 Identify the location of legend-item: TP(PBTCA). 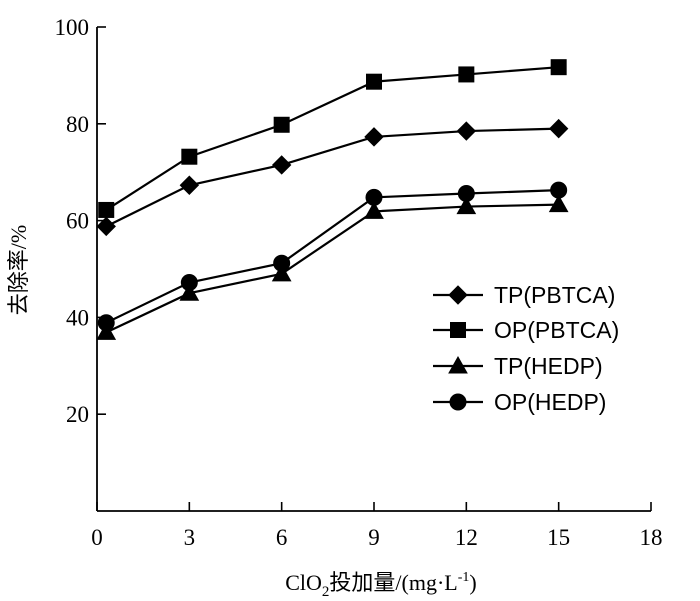
(524, 295).